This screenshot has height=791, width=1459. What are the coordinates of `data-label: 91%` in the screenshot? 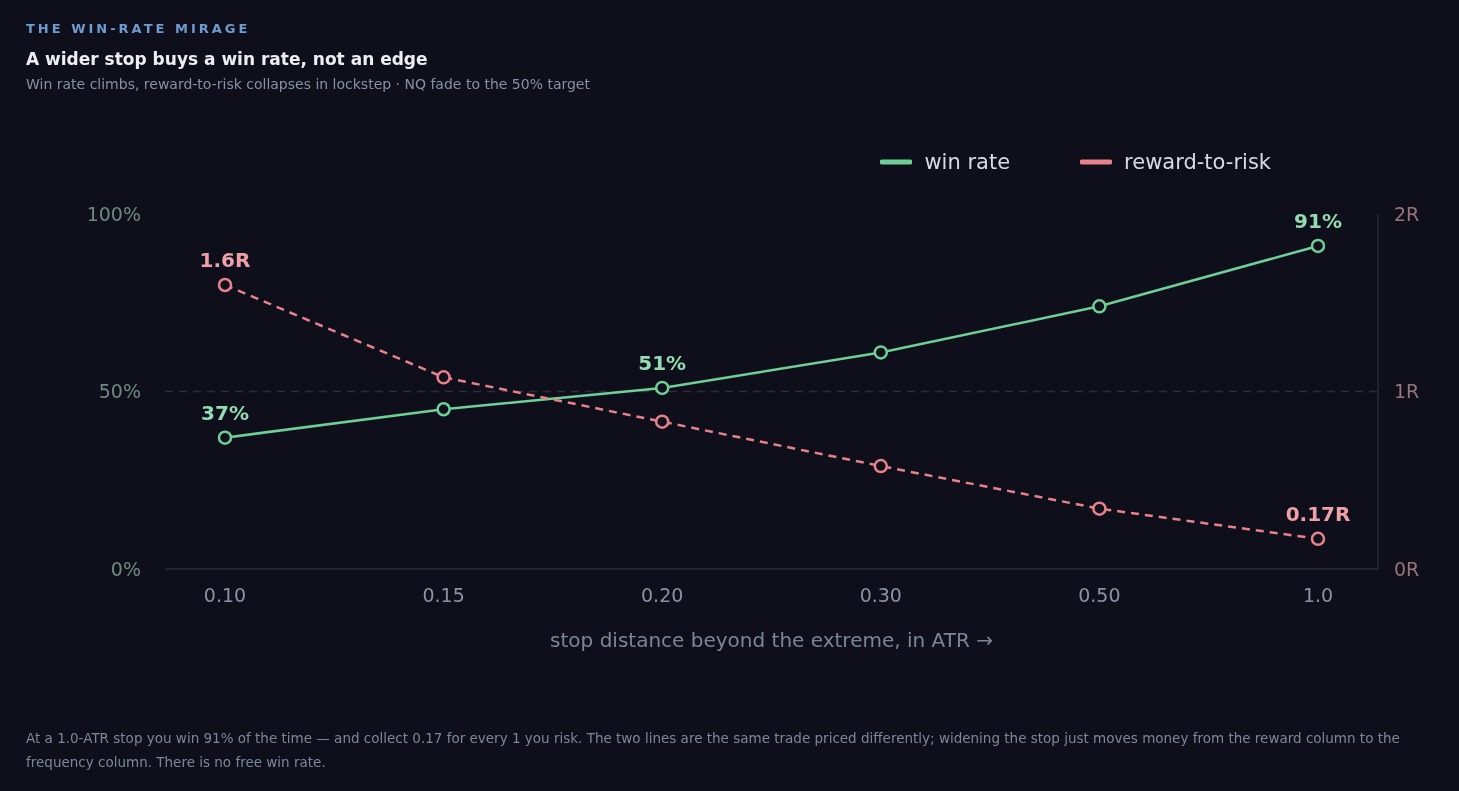 It's located at (1318, 220).